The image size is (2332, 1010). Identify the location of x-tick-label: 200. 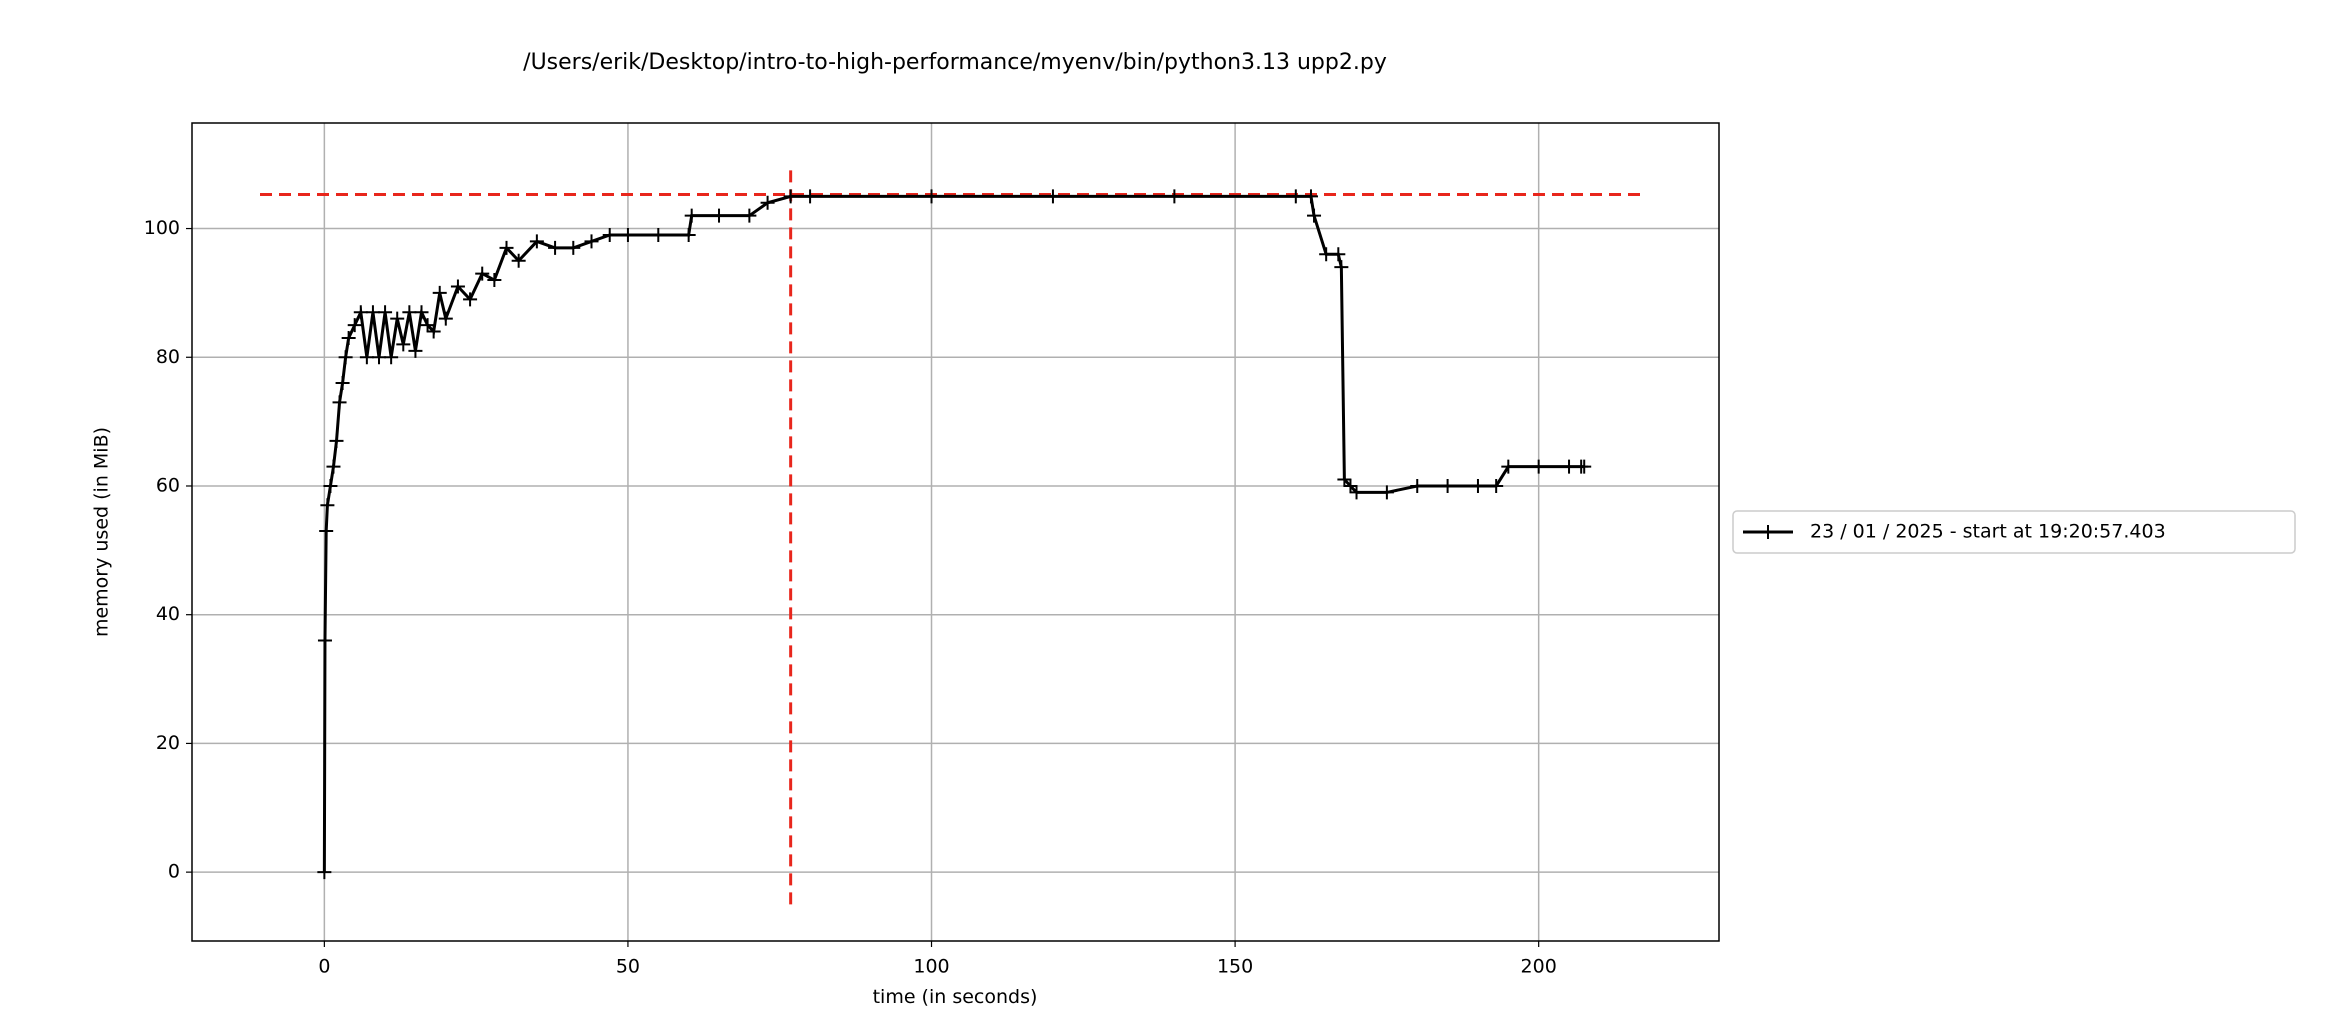
(1539, 967).